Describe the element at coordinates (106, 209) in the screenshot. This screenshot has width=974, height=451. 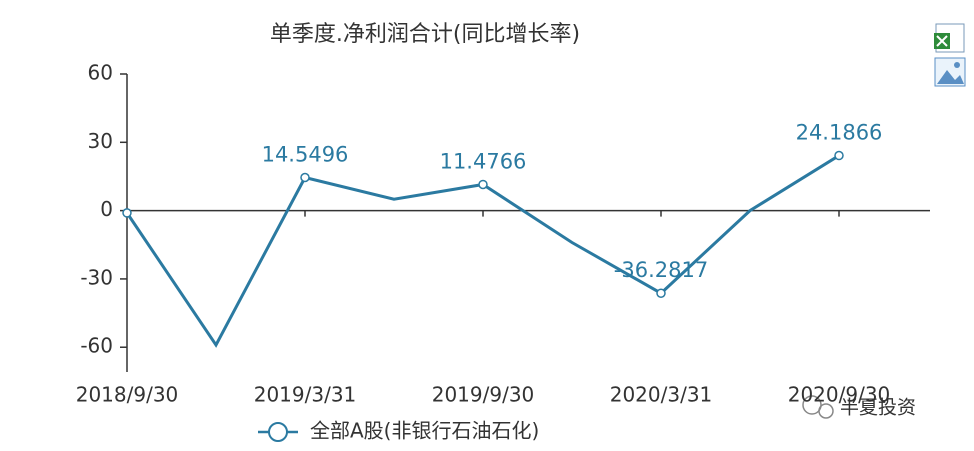
I see `y-tick-label: 0` at that location.